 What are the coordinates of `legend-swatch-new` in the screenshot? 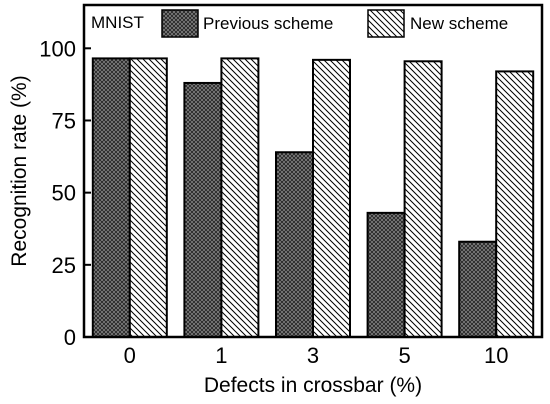 It's located at (386, 23).